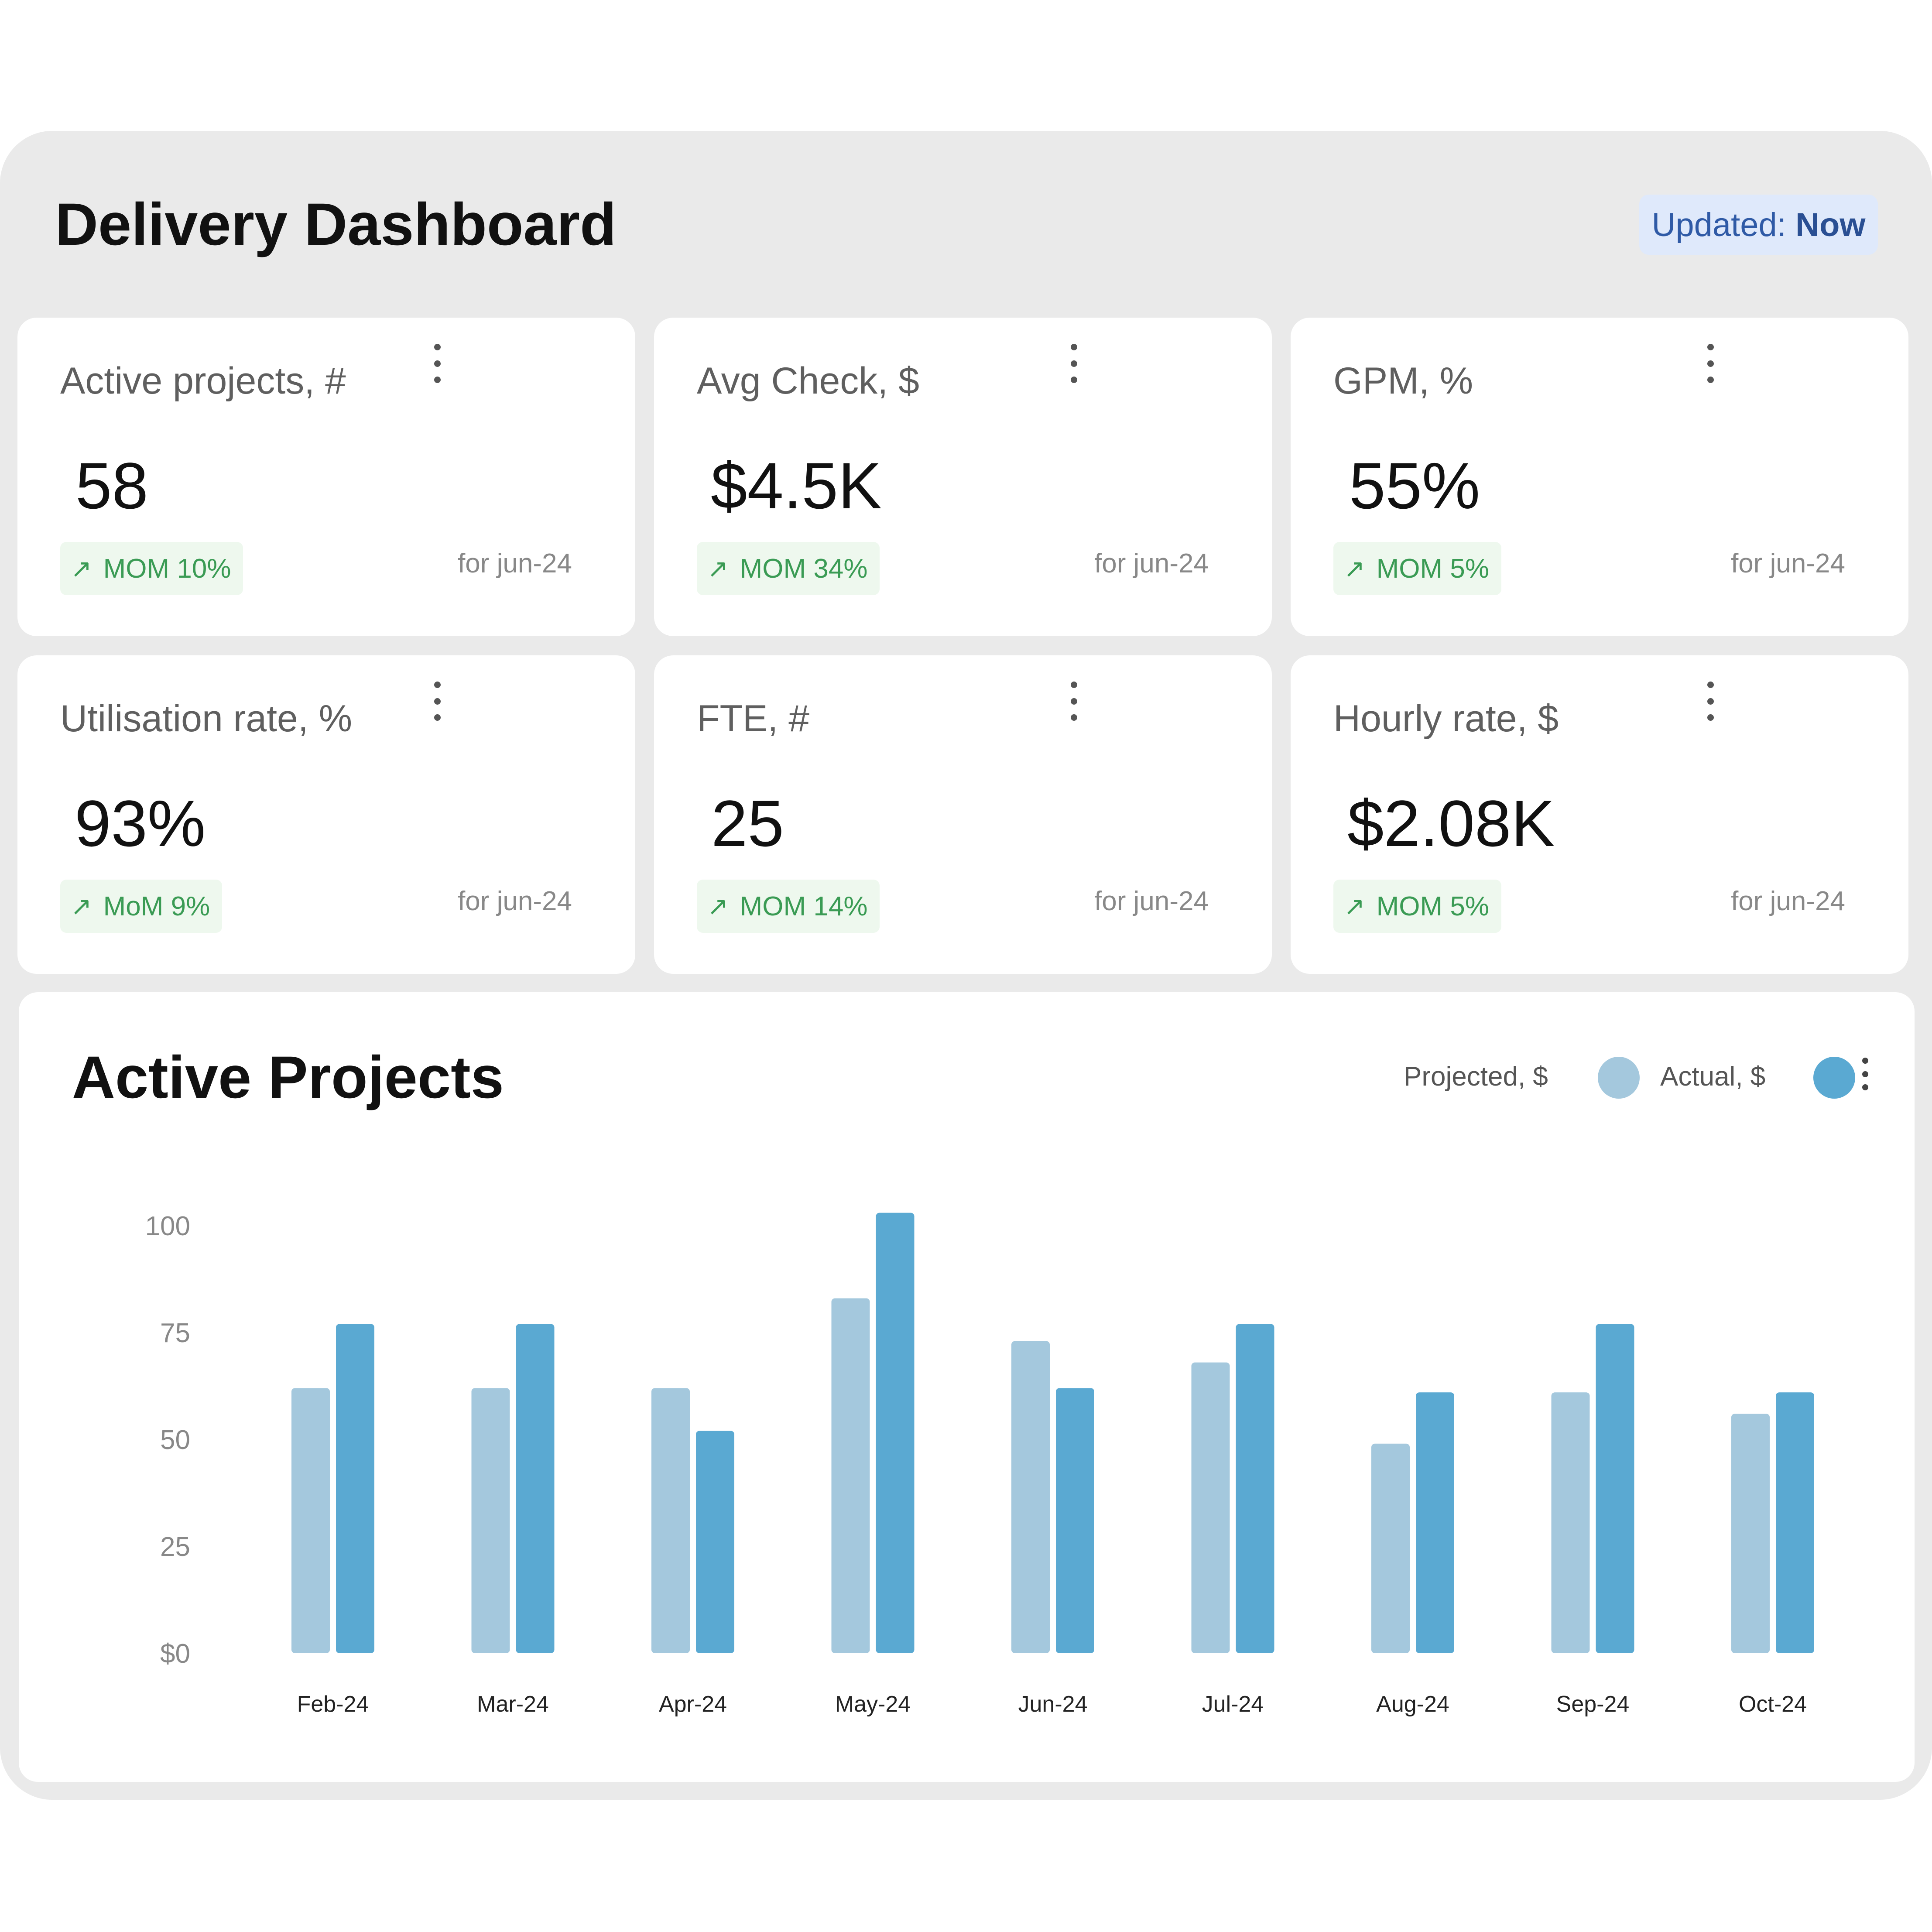 The image size is (1932, 1932). I want to click on metric-card-fte: FTE, # 25 ↗ MOM 14% for jun-24, so click(963, 815).